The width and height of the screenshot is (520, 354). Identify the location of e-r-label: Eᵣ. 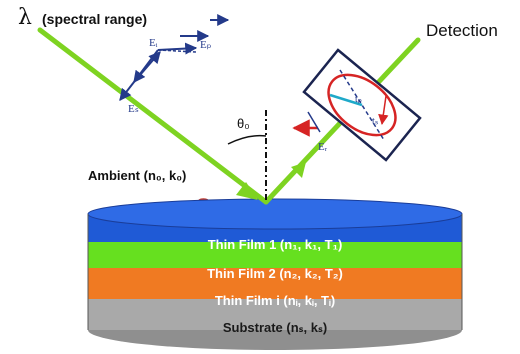
(323, 147).